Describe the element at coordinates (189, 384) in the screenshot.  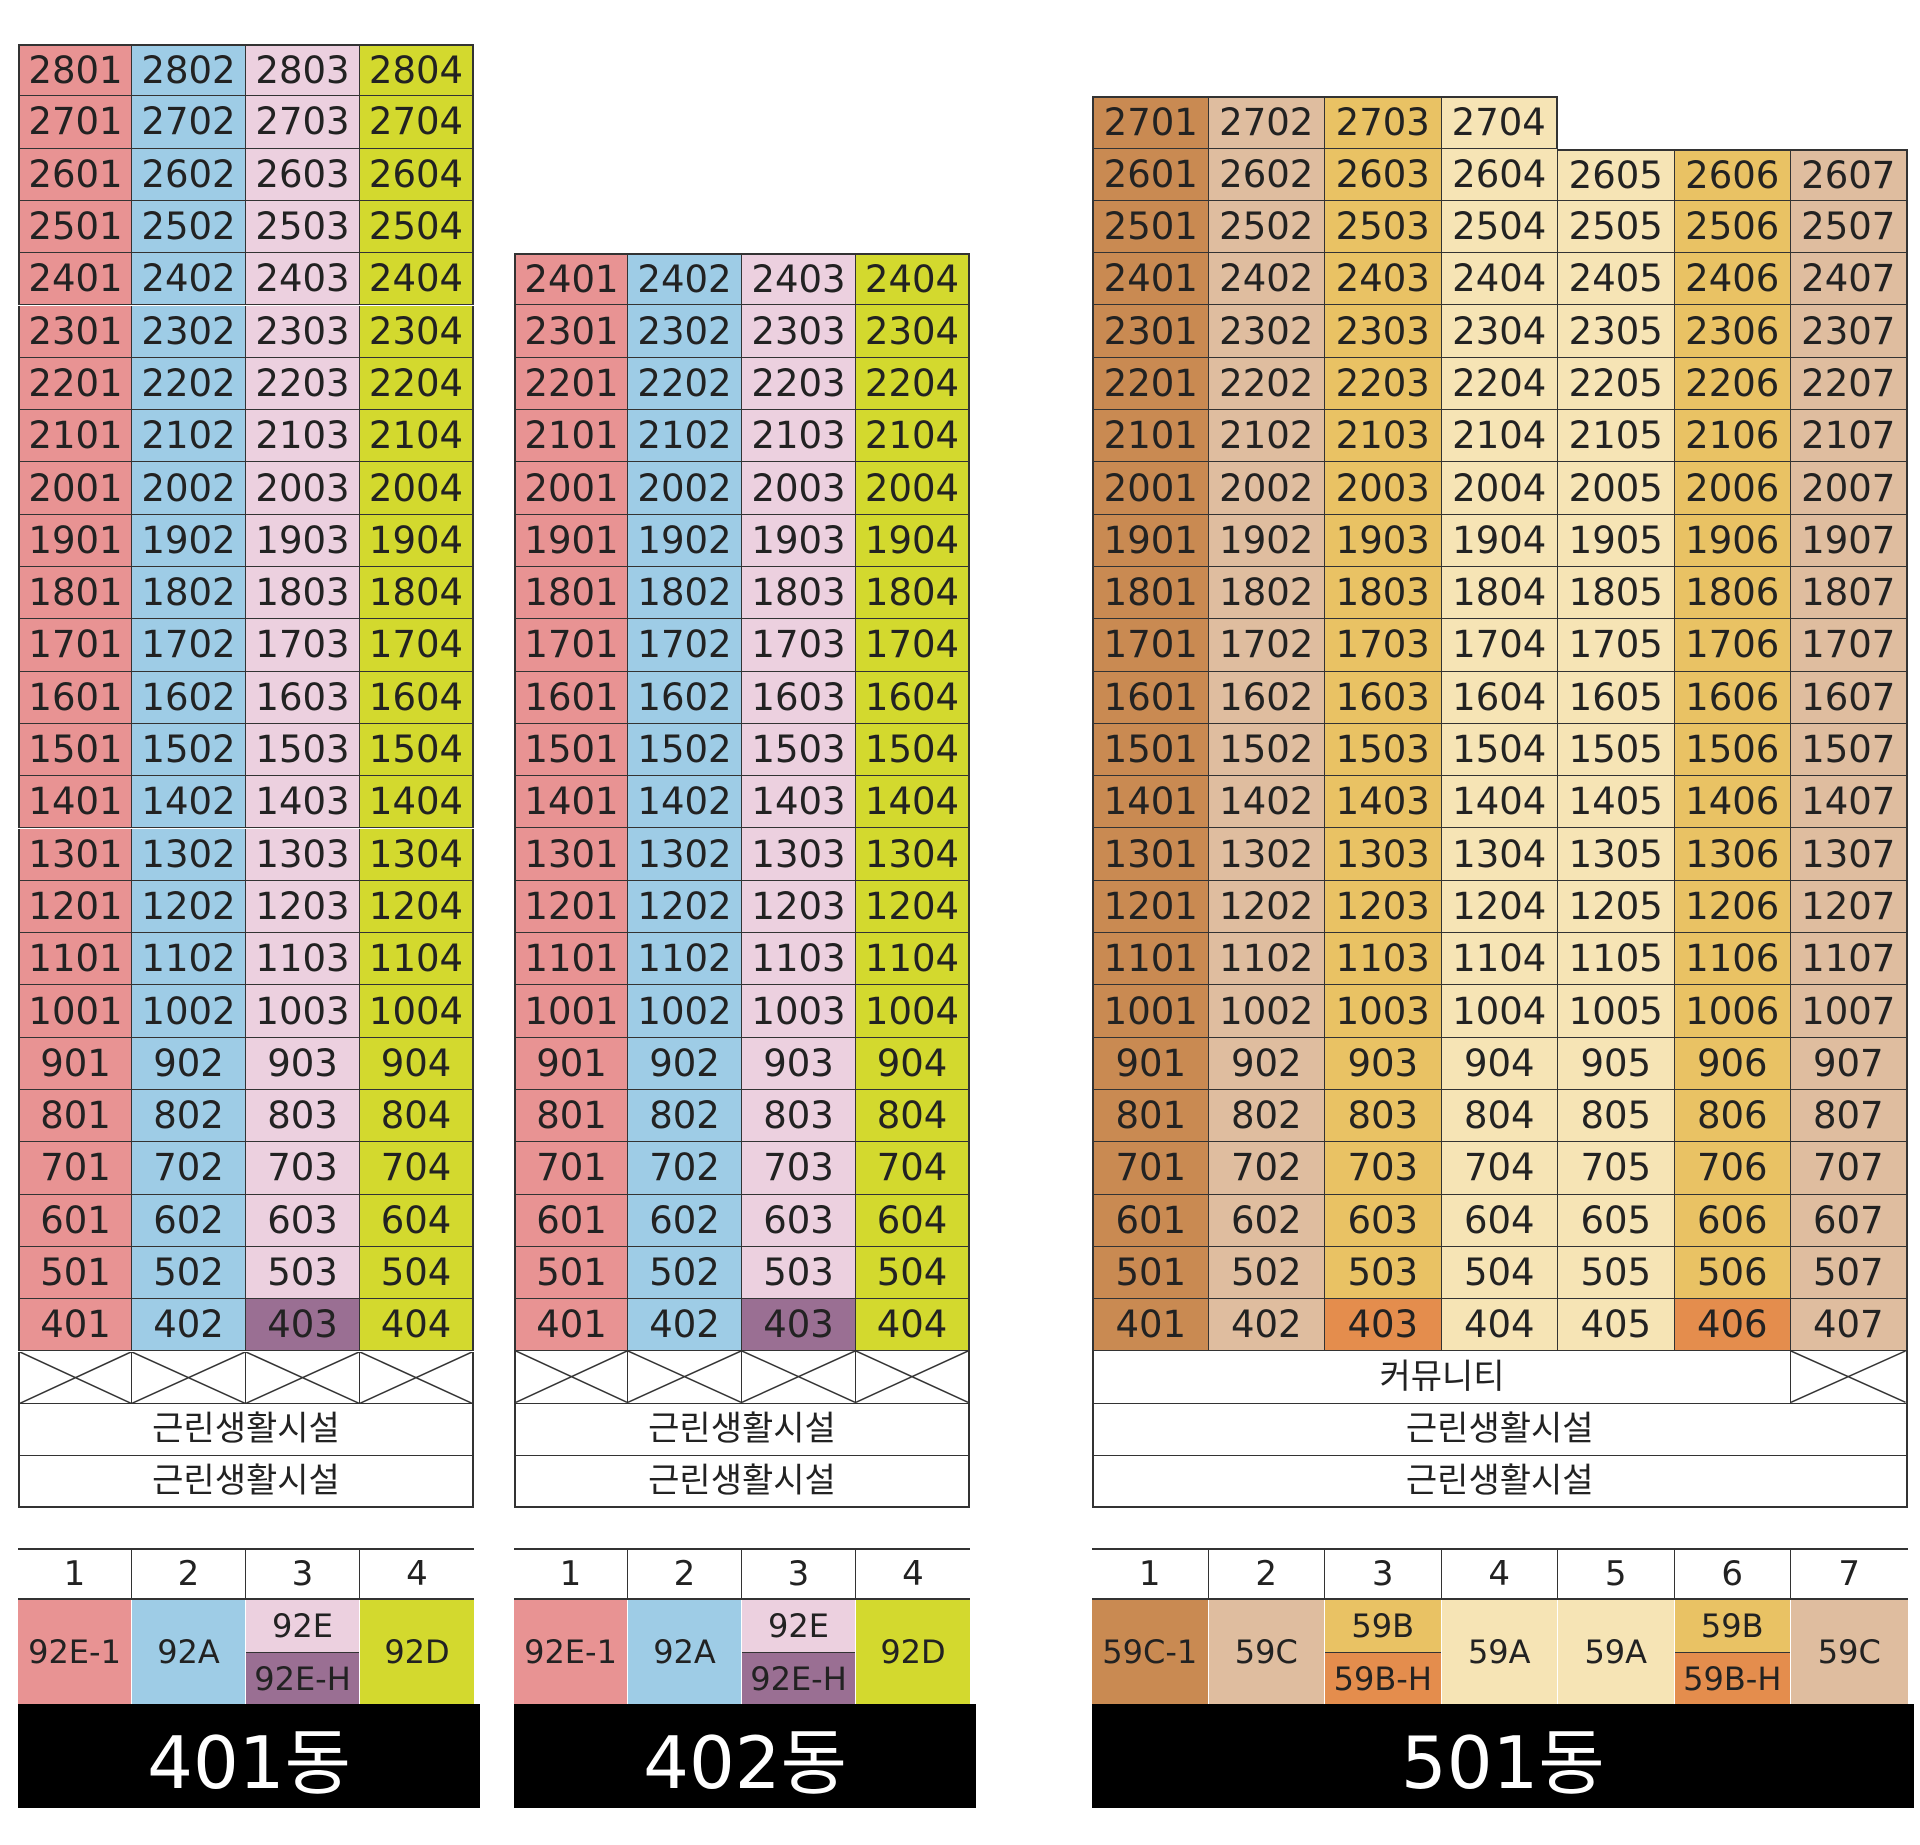
I see `unit-cell: 2202` at that location.